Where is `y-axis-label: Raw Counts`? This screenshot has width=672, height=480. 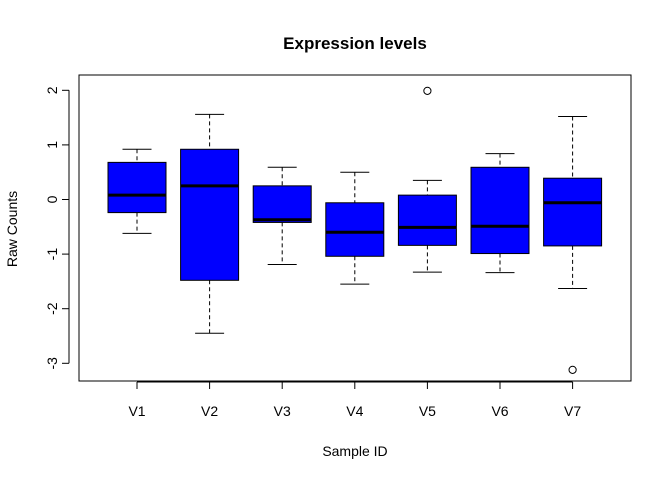
y-axis-label: Raw Counts is located at coordinates (12, 229).